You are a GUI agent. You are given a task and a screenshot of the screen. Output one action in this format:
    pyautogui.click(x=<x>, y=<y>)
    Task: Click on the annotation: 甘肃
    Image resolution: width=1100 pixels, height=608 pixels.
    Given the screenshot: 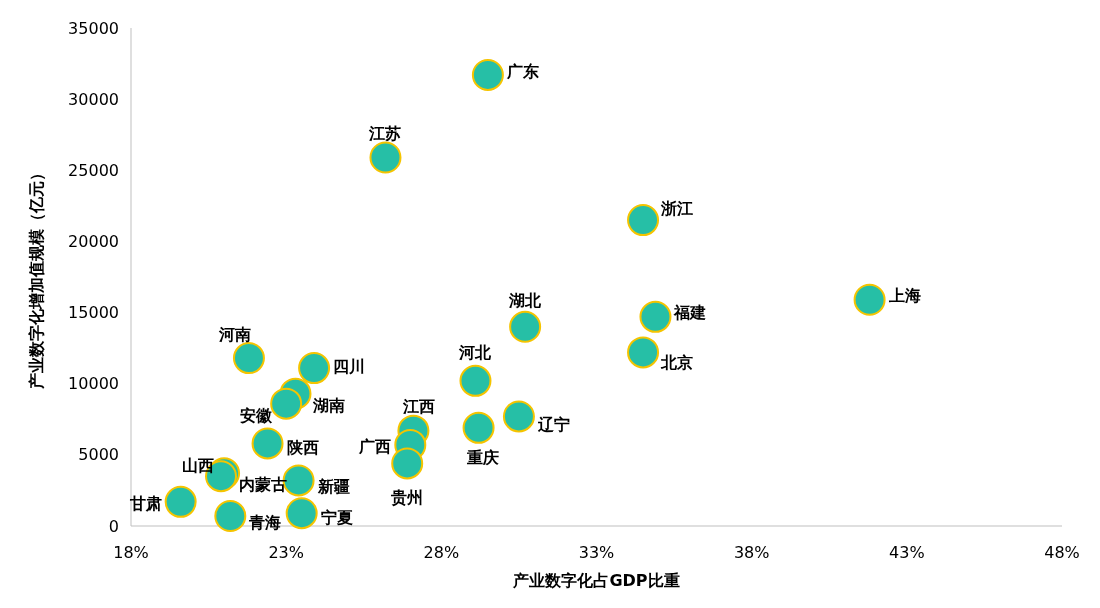 What is the action you would take?
    pyautogui.click(x=145, y=504)
    